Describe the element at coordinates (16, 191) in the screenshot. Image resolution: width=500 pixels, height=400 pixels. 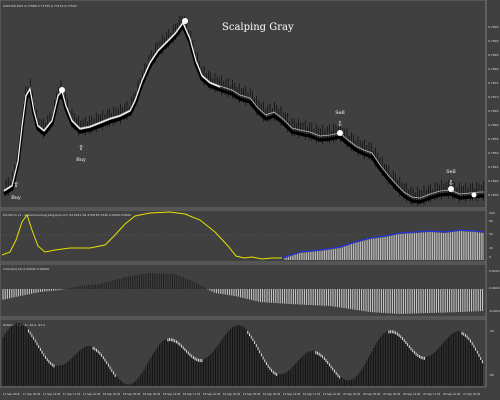
I see `signal-marker-buy-1: ⇧ Buy` at that location.